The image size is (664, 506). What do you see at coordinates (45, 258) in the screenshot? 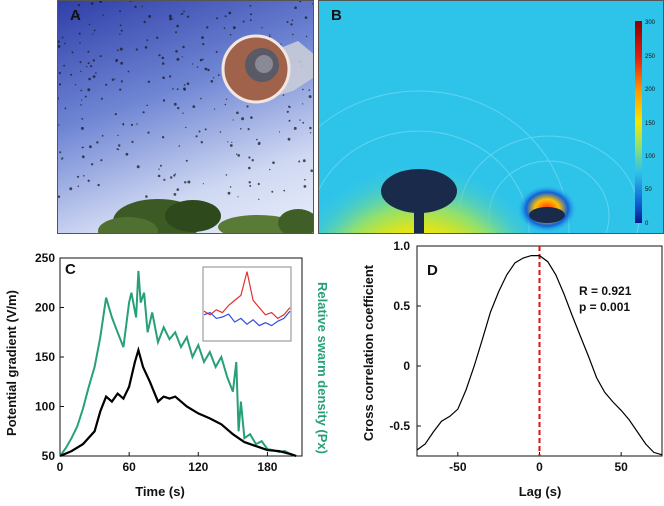
I see `y-tick-label: 250` at bounding box center [45, 258].